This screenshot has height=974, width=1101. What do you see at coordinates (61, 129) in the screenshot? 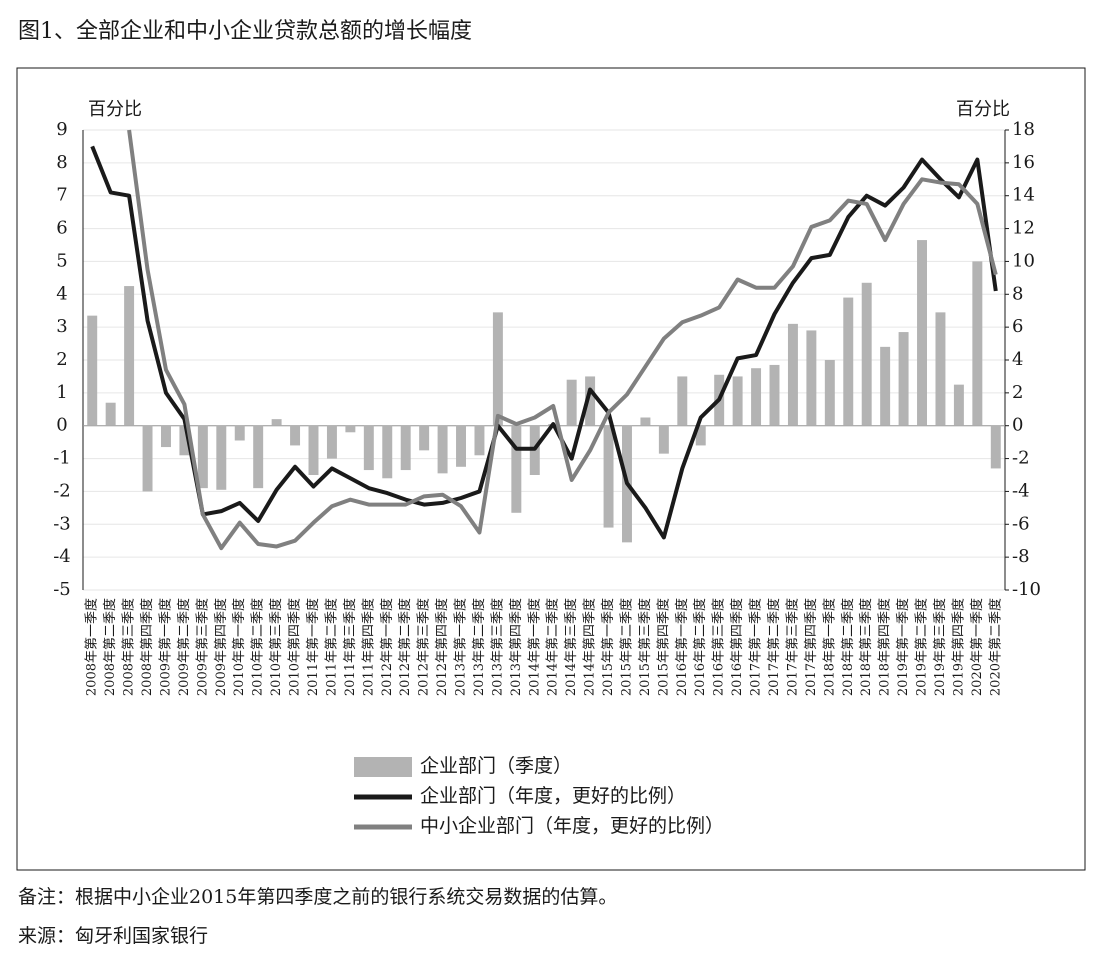
I see `y-tick-label: 9` at bounding box center [61, 129].